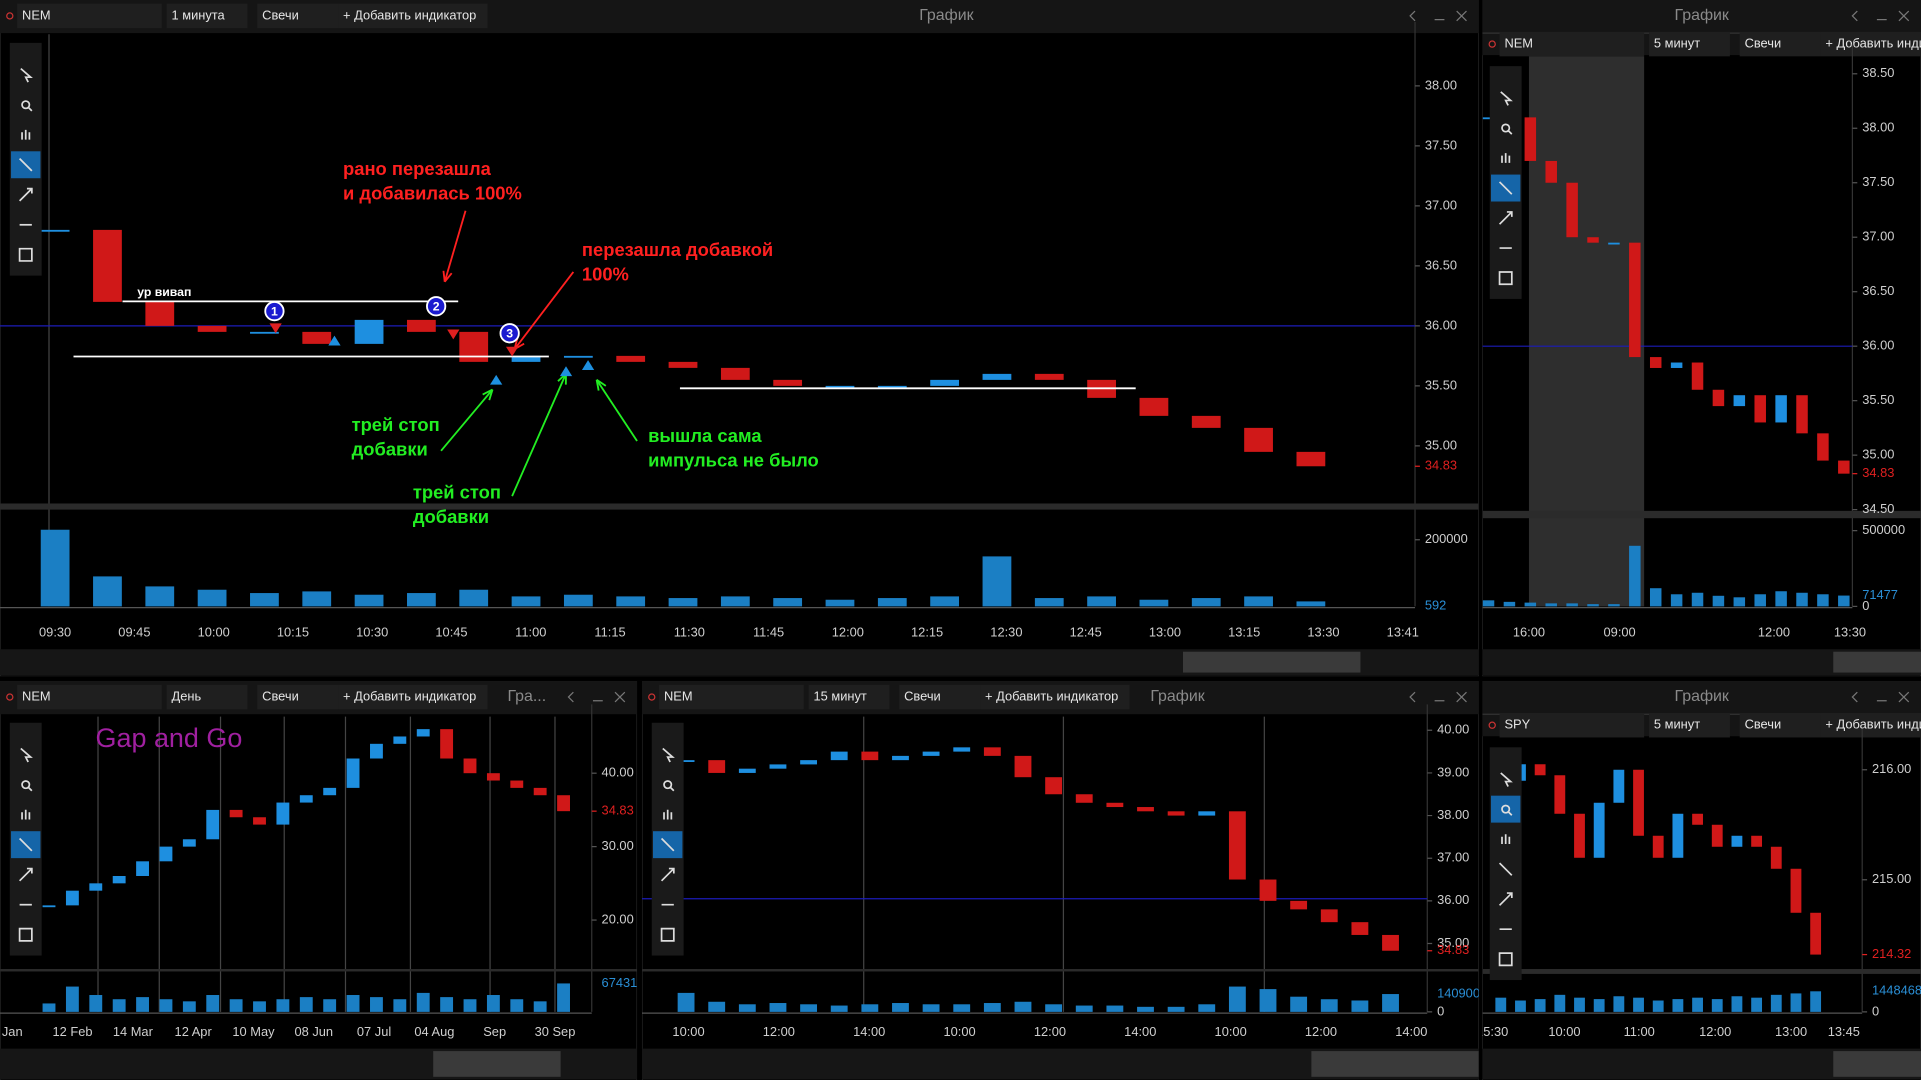 The width and height of the screenshot is (1921, 1080). What do you see at coordinates (1701, 880) in the screenshot?
I see `panel-bg` at bounding box center [1701, 880].